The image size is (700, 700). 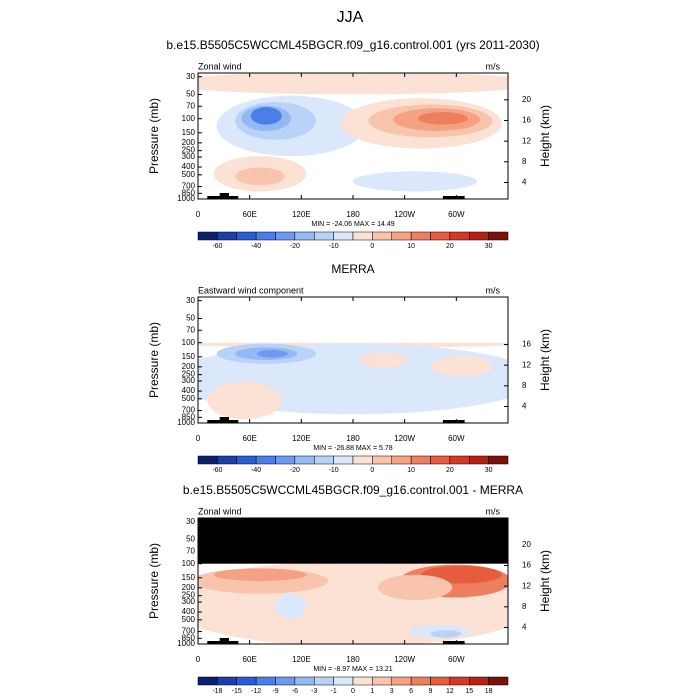 What do you see at coordinates (526, 120) in the screenshot?
I see `y2-tick-label: 16` at bounding box center [526, 120].